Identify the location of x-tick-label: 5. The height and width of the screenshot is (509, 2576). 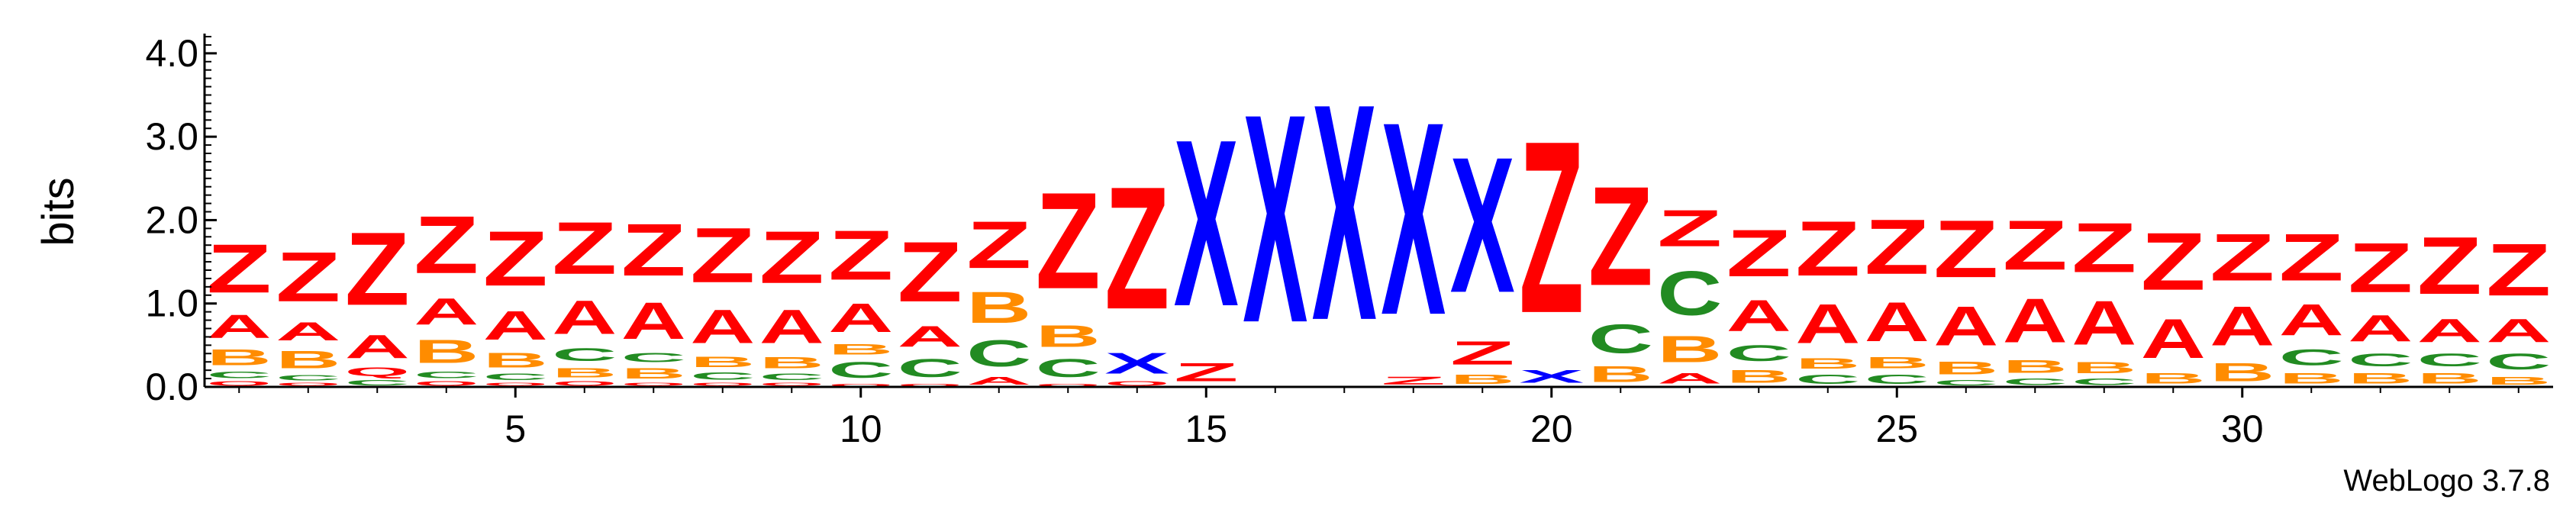
(516, 429).